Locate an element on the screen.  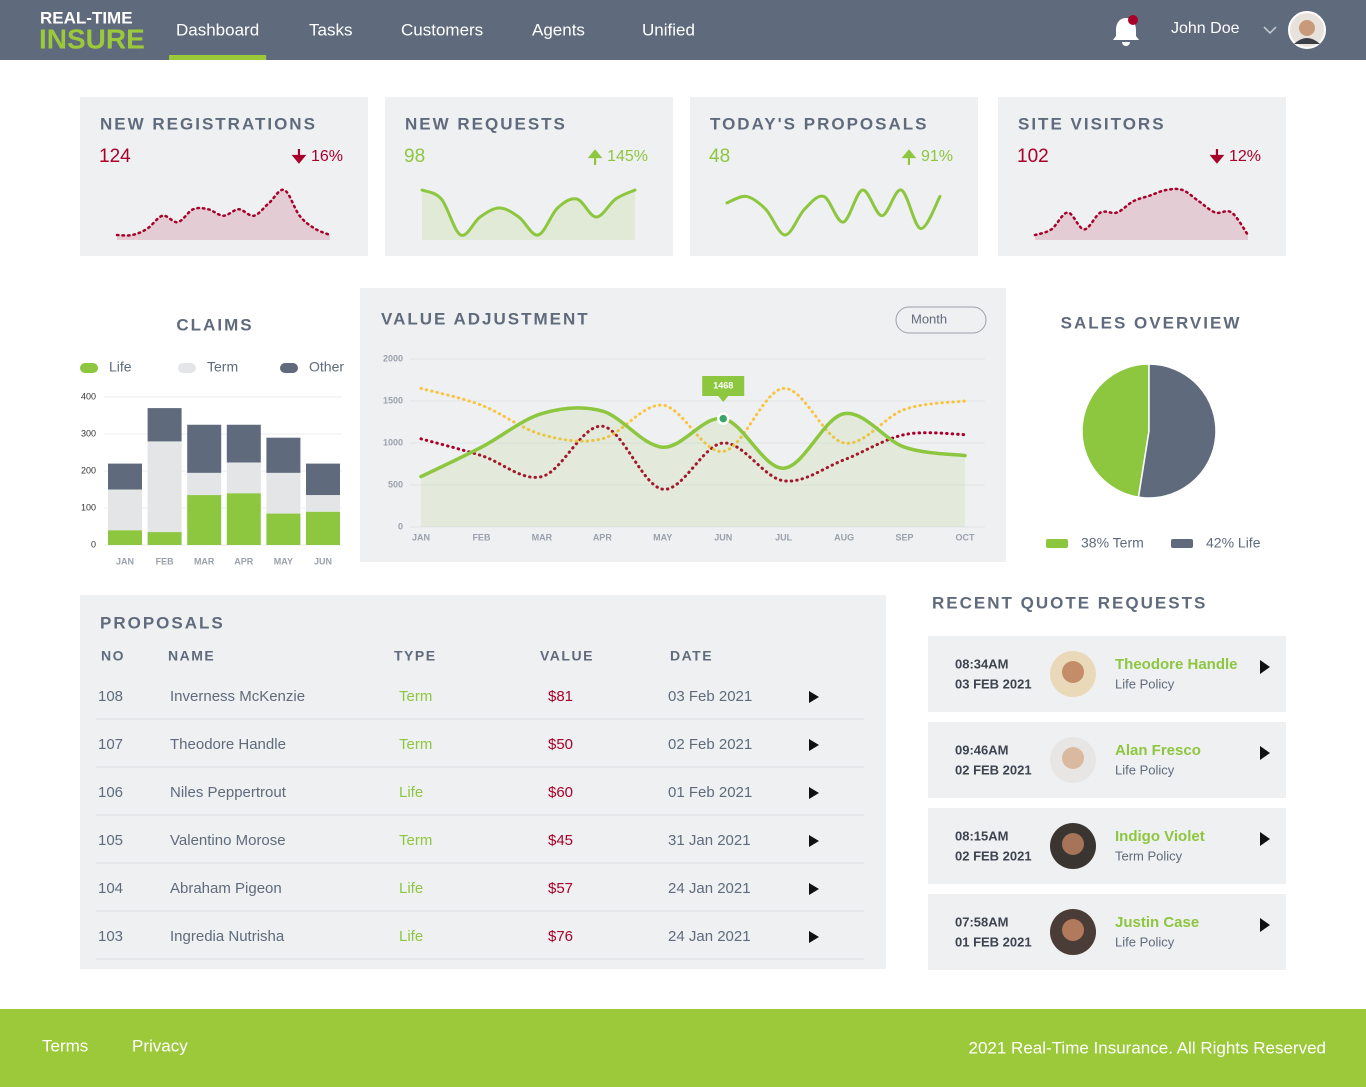
y-tick-label: 300 is located at coordinates (88, 433).